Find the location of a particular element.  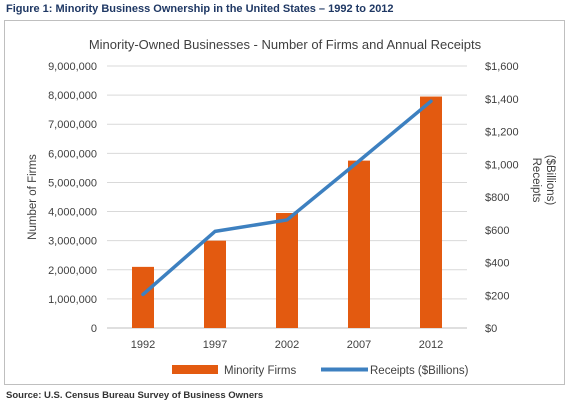

y2-tick-label: $400 is located at coordinates (497, 264).